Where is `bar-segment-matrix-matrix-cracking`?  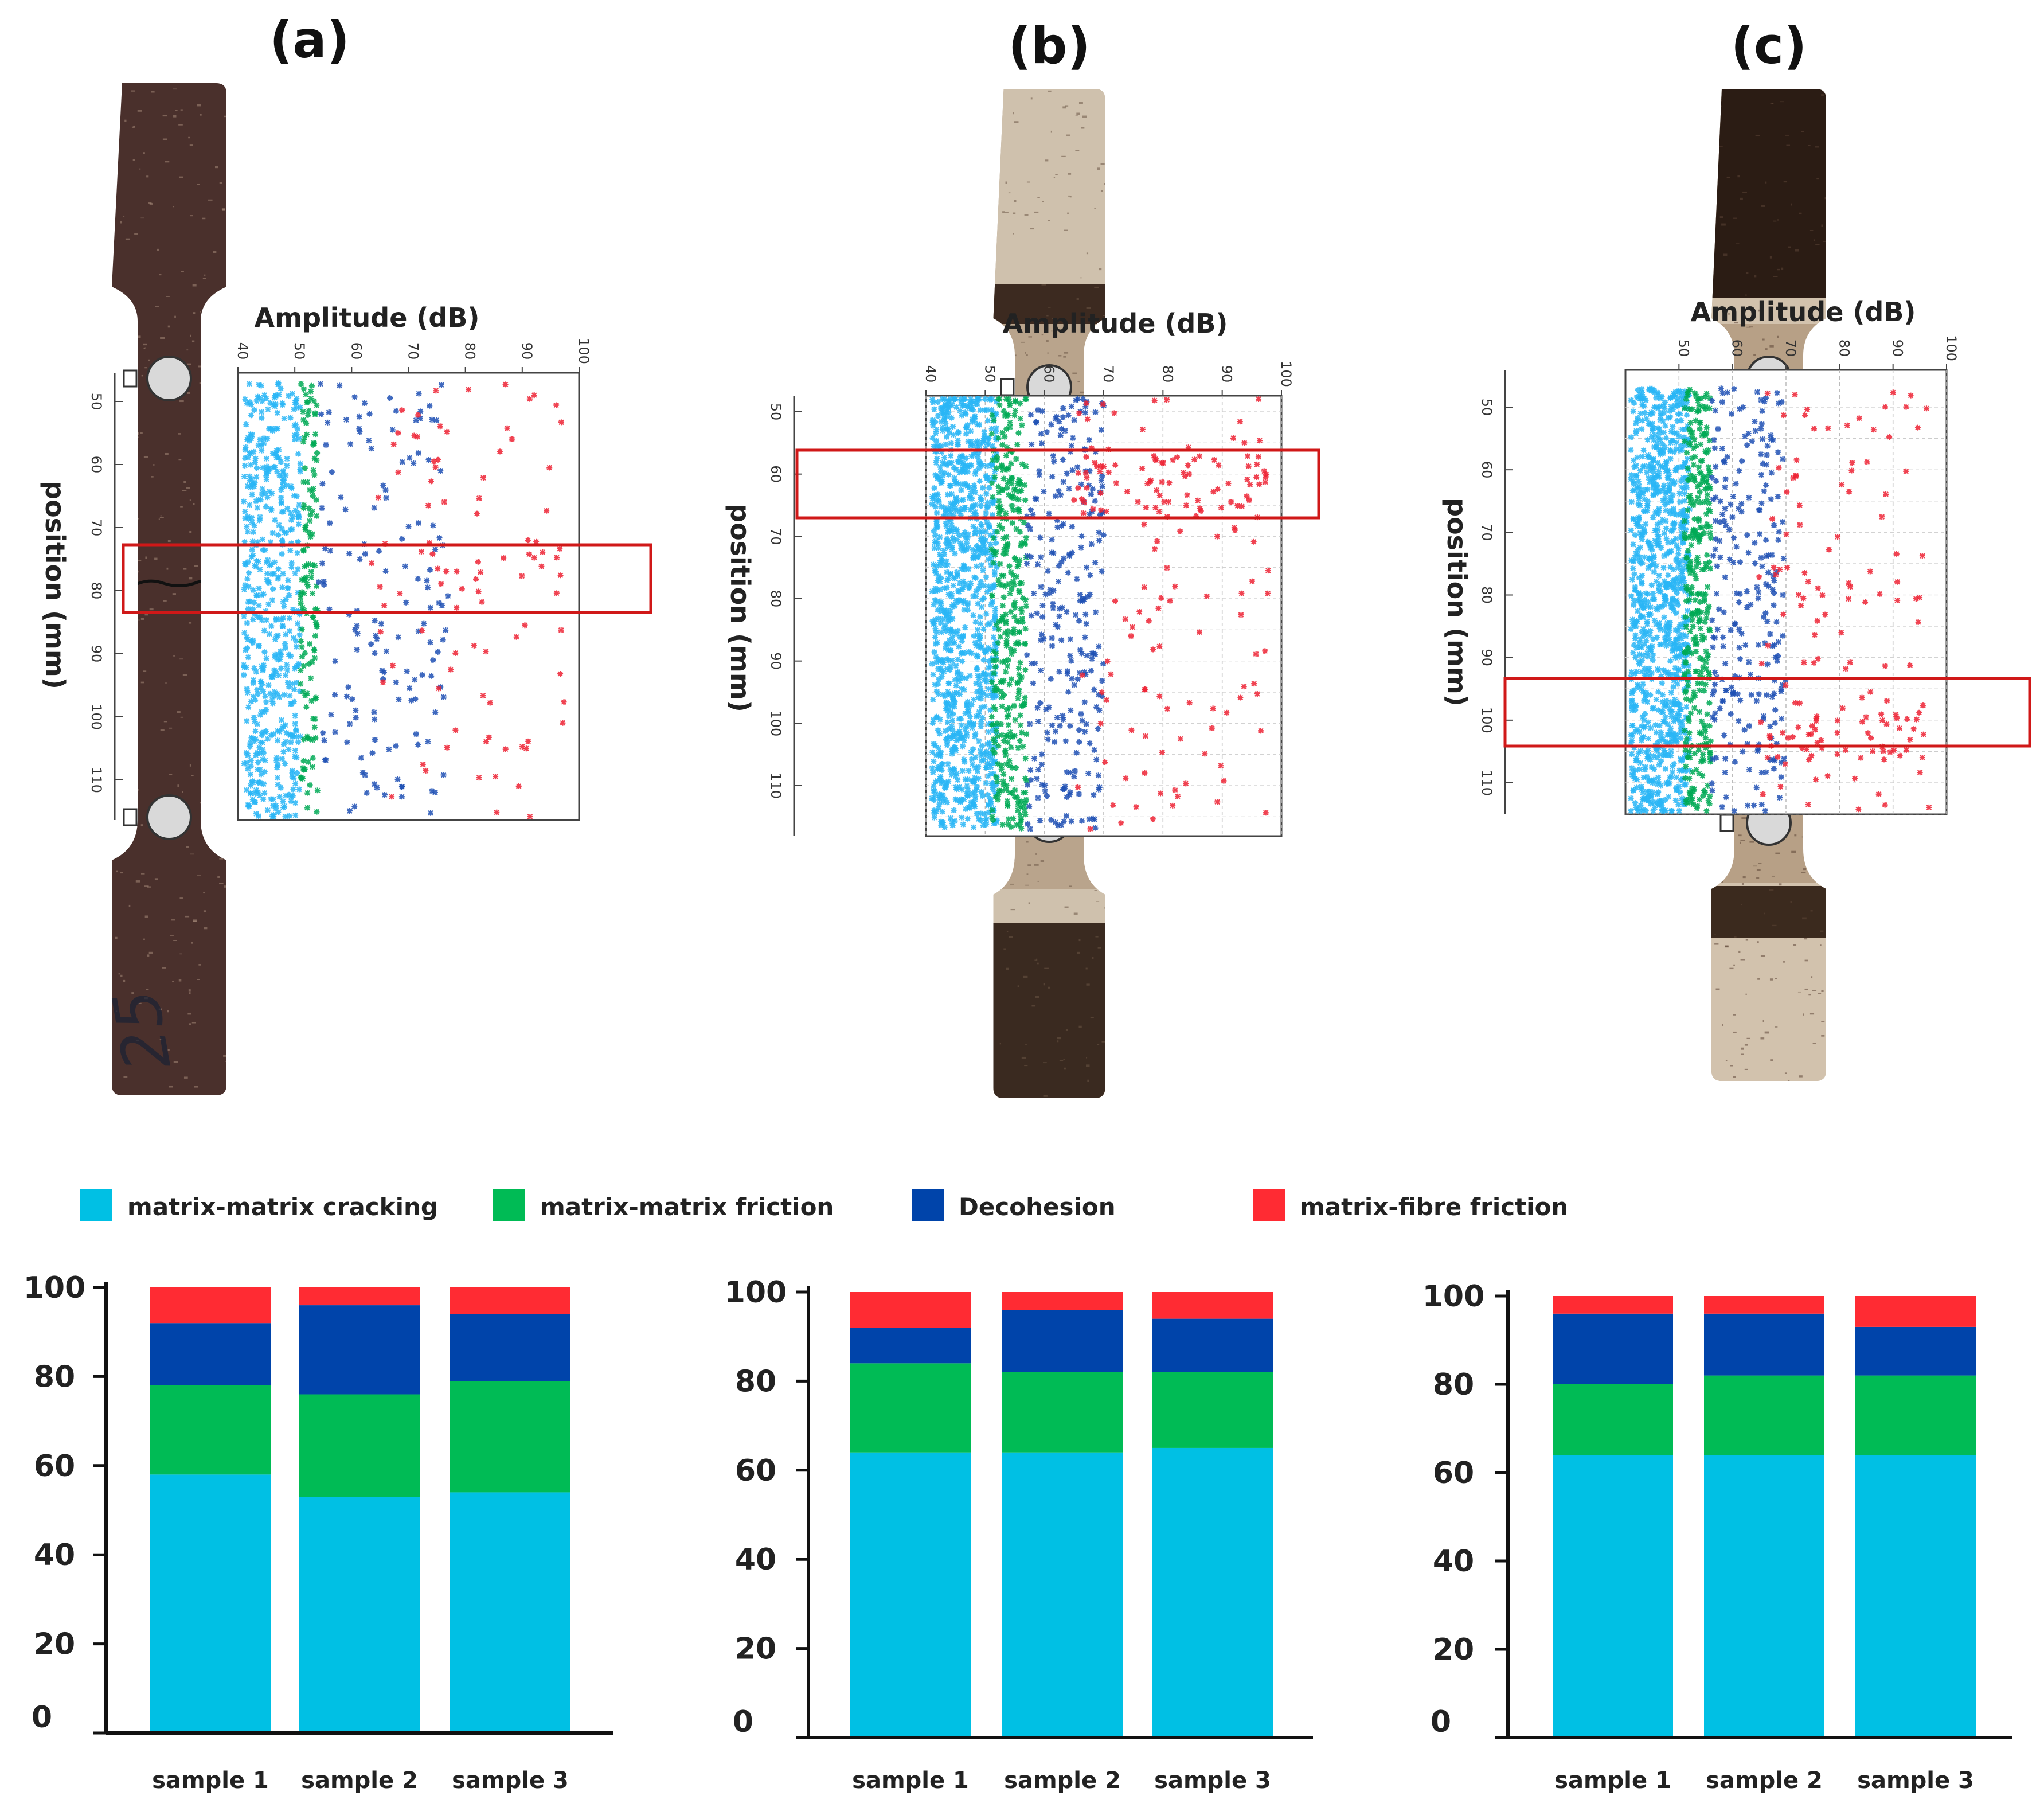
bar-segment-matrix-matrix-cracking is located at coordinates (510, 1612).